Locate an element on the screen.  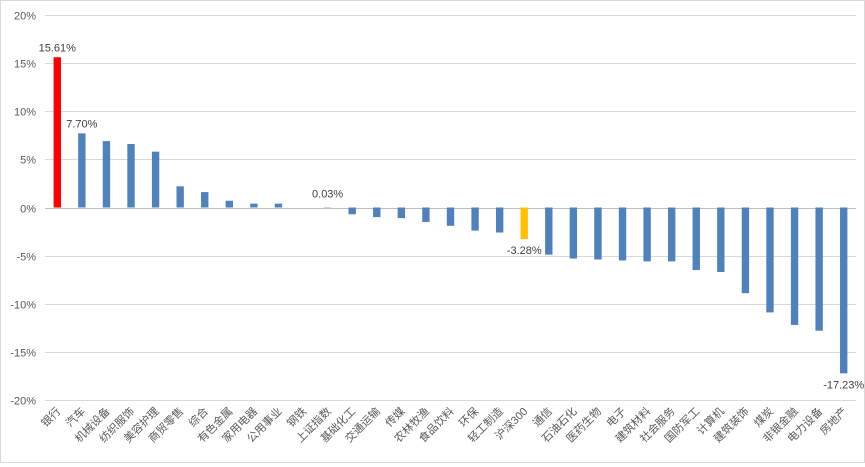
data-label: 15.61% is located at coordinates (58, 48).